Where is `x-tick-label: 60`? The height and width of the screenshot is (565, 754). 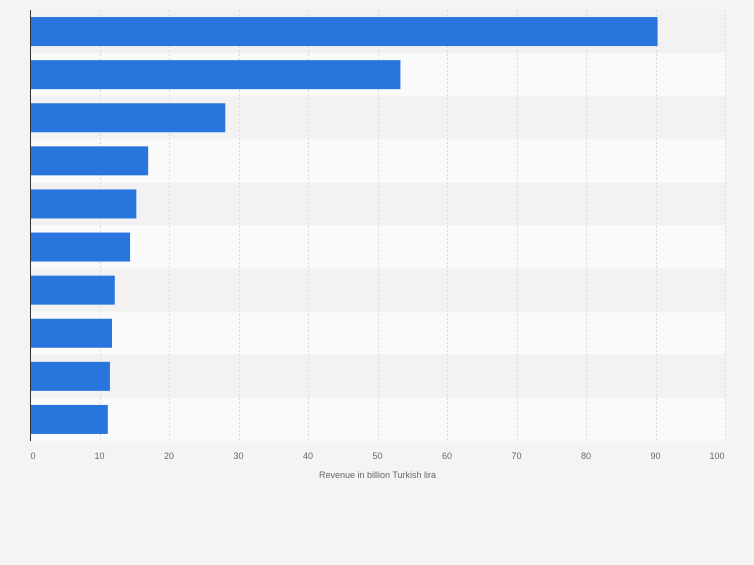 x-tick-label: 60 is located at coordinates (447, 456).